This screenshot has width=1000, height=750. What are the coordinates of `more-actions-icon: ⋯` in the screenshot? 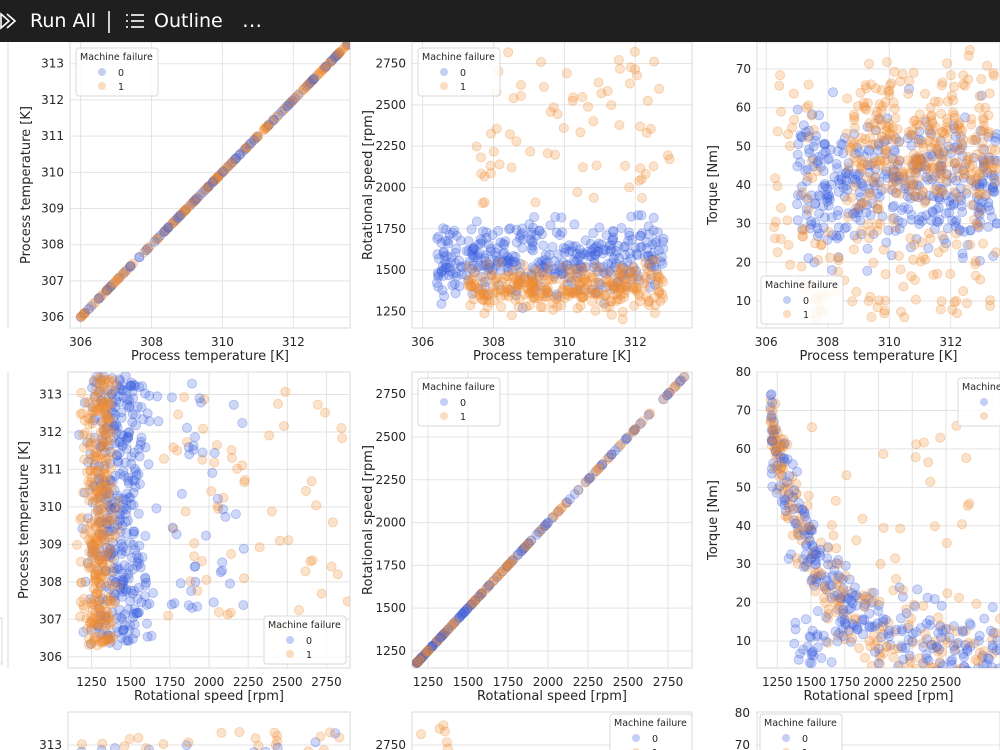 It's located at (252, 25).